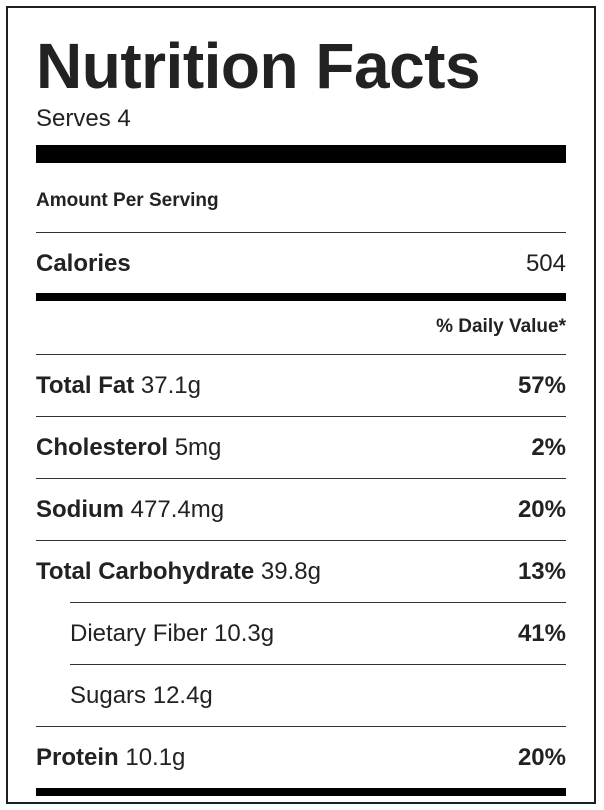 This screenshot has height=810, width=604. I want to click on nutrient-row-protein: Protein 10.1g 20%, so click(301, 758).